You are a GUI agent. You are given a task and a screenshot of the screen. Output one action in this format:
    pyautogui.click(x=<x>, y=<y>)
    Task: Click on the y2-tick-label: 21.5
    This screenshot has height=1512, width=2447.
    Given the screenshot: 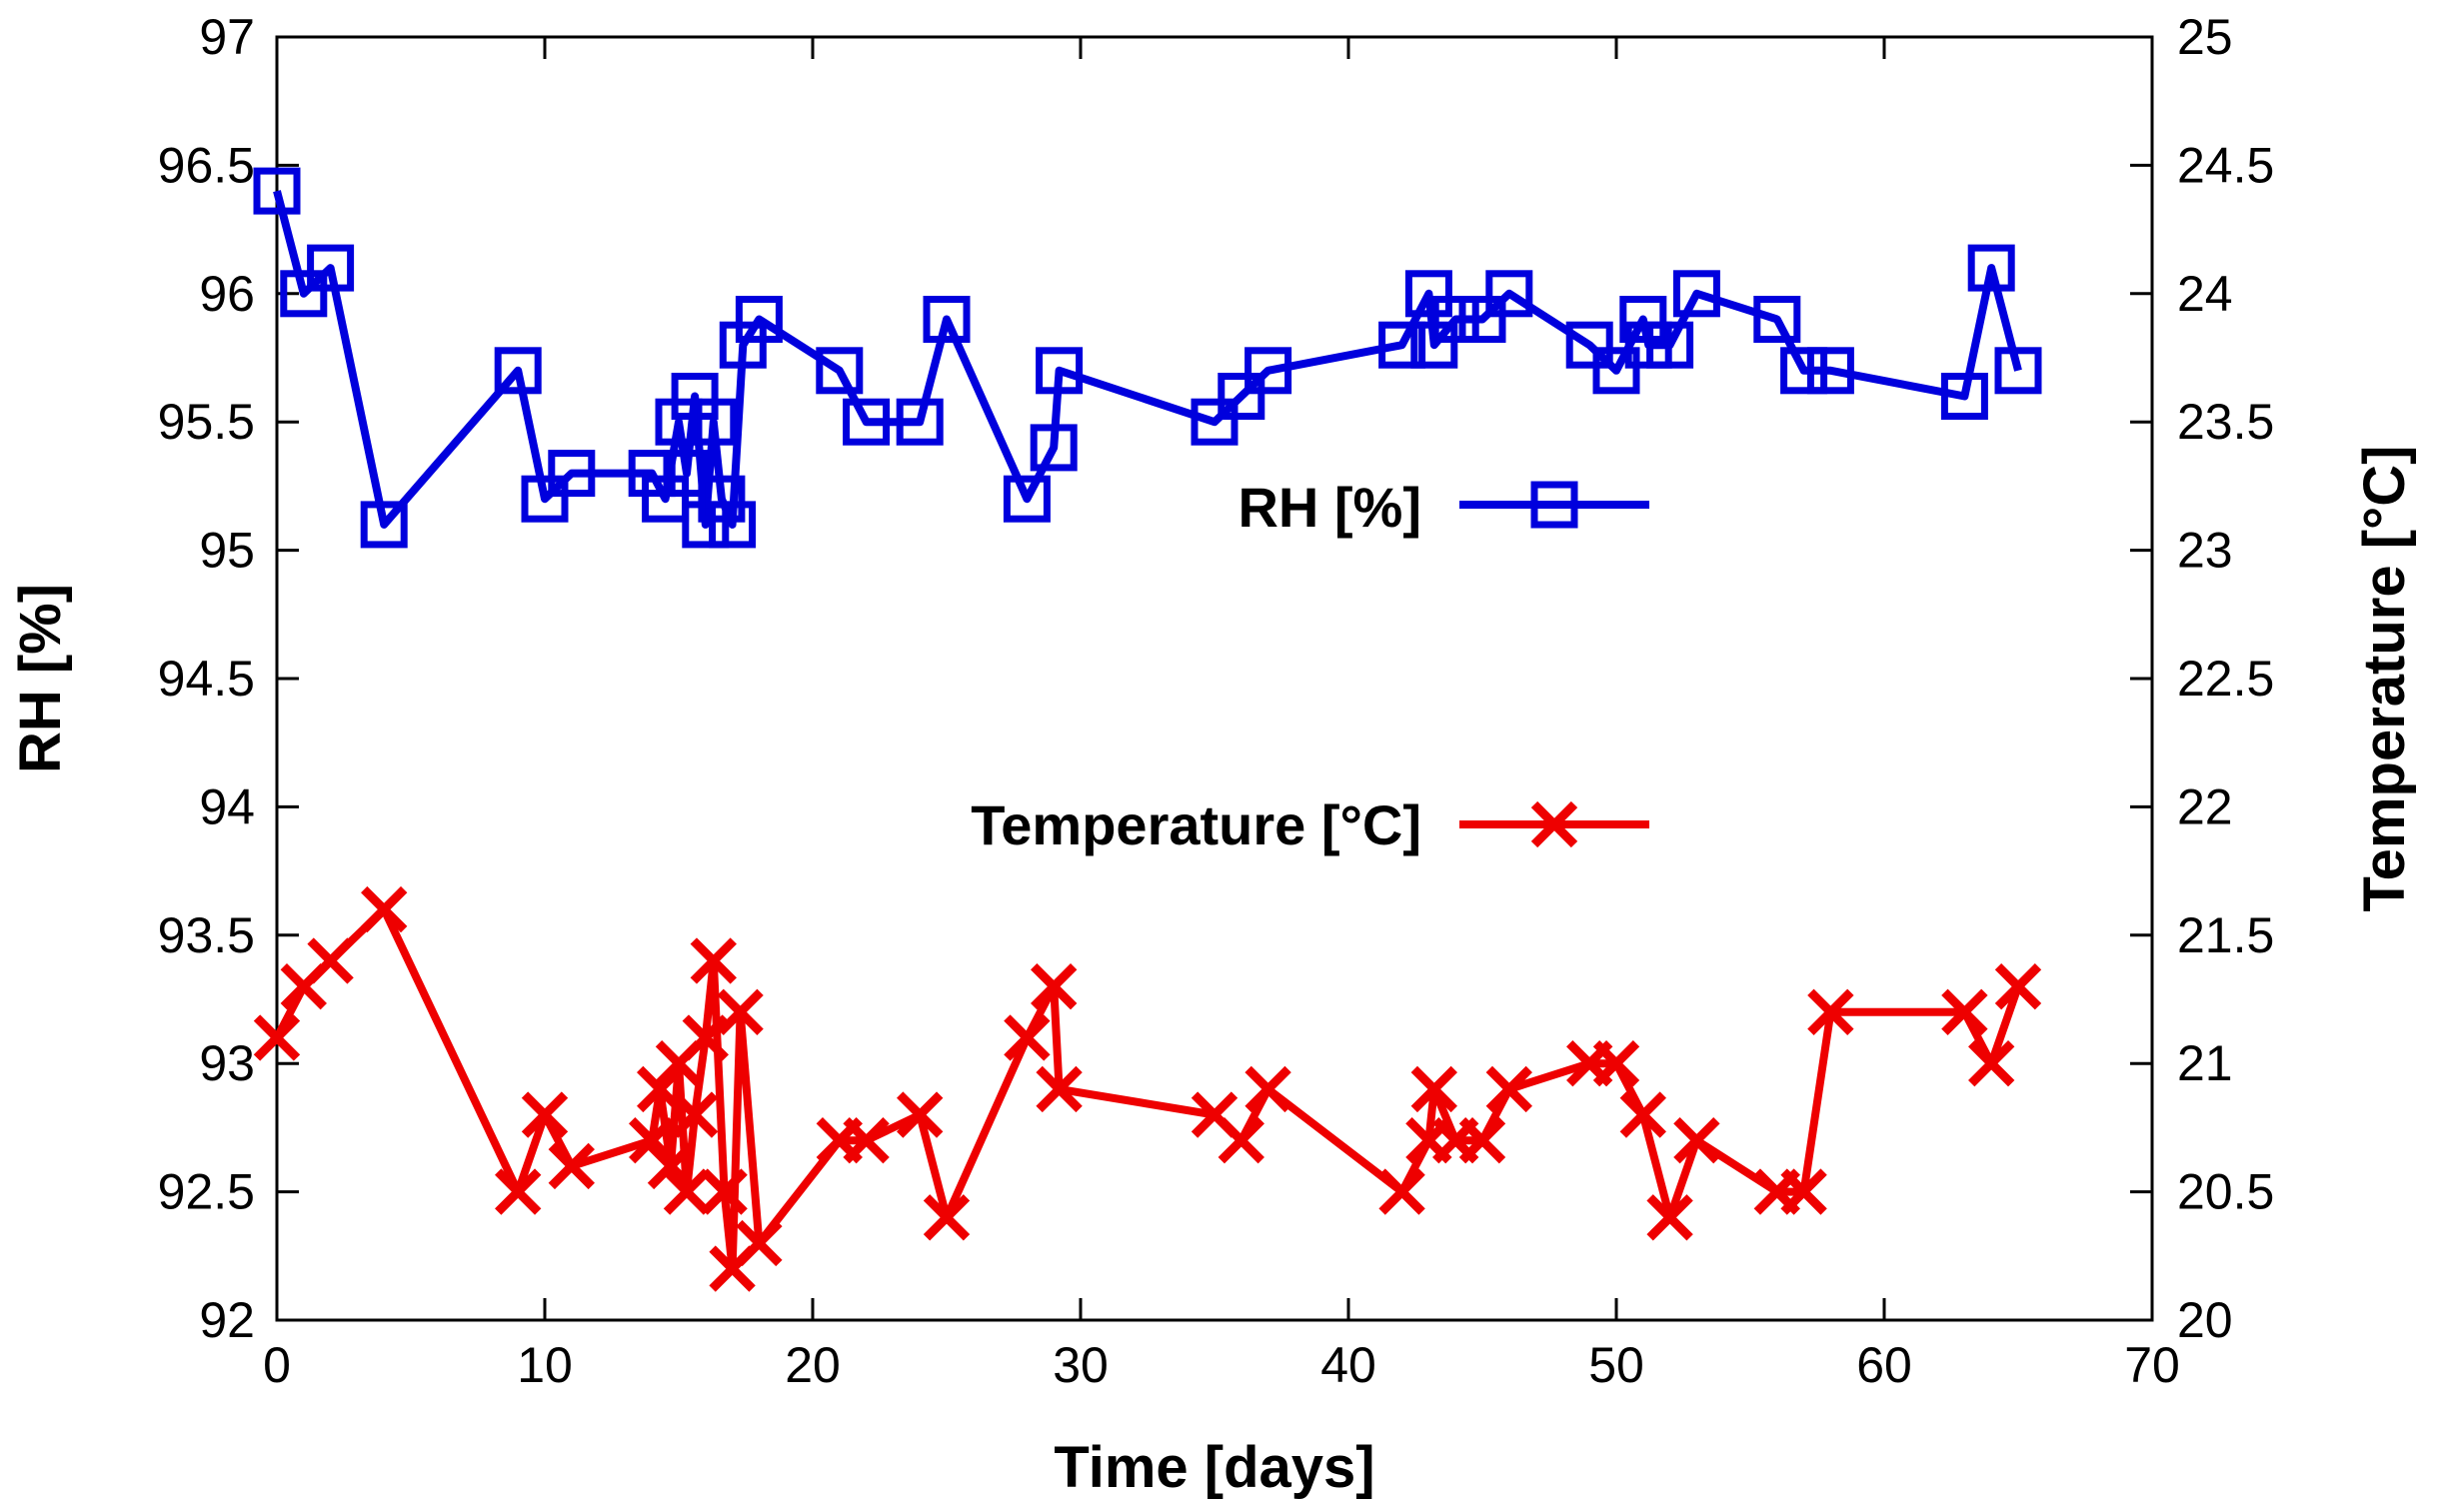 What is the action you would take?
    pyautogui.click(x=2225, y=935)
    